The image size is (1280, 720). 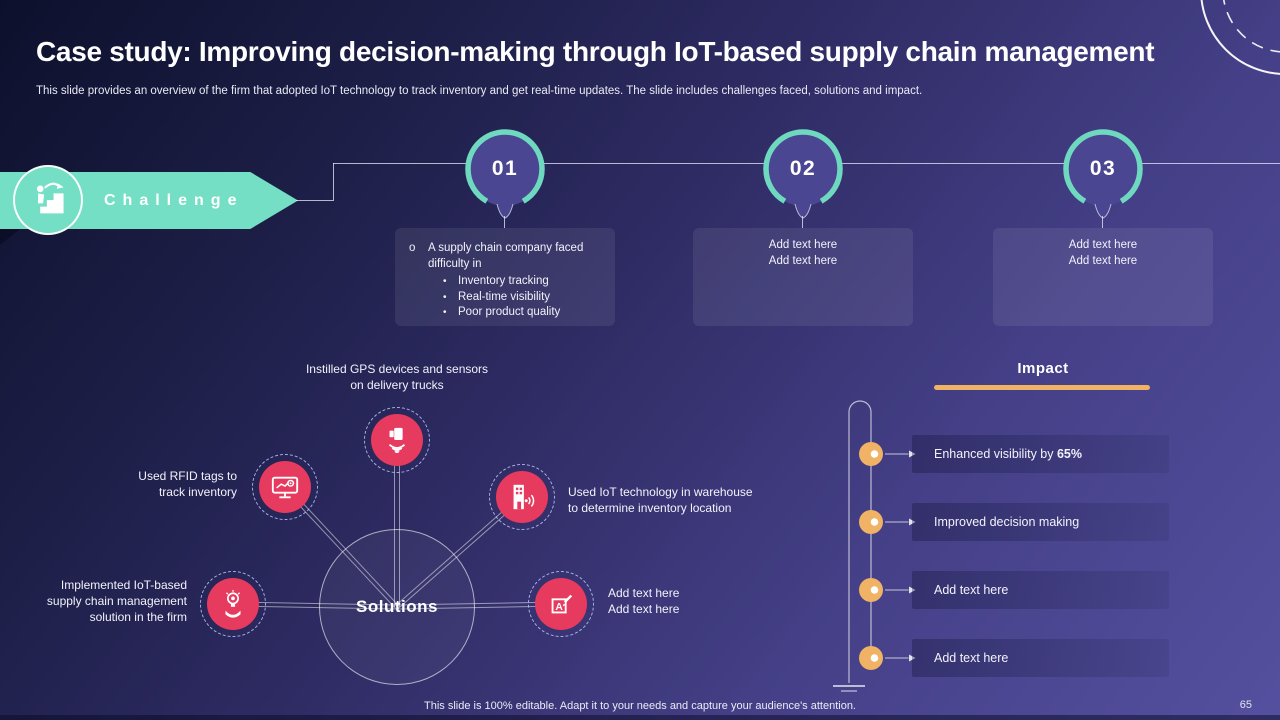 I want to click on connector-line-vertical, so click(x=333, y=182).